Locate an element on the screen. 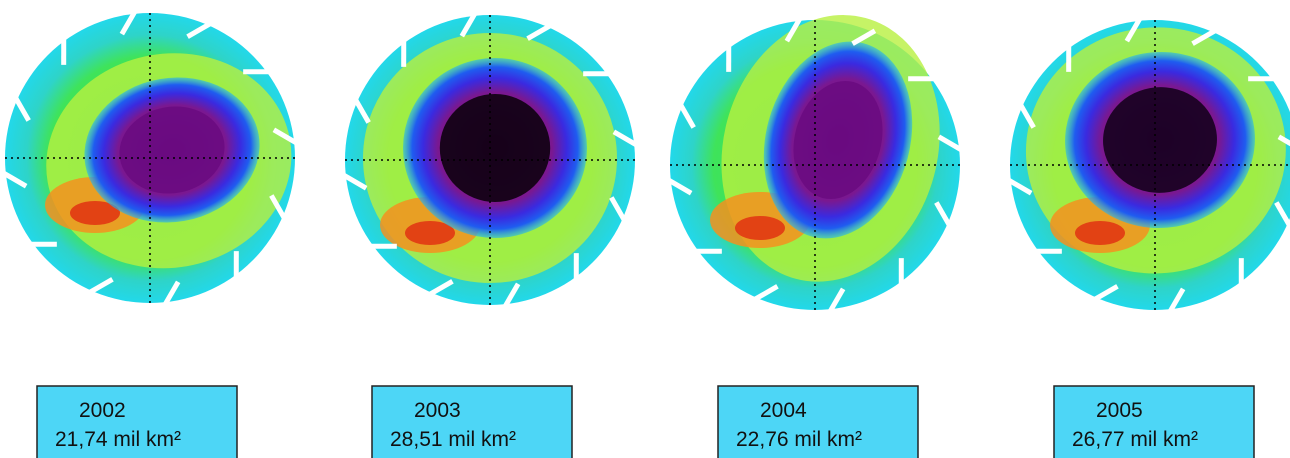 Image resolution: width=1290 pixels, height=458 pixels. area-label: 21,74 mil km² is located at coordinates (118, 439).